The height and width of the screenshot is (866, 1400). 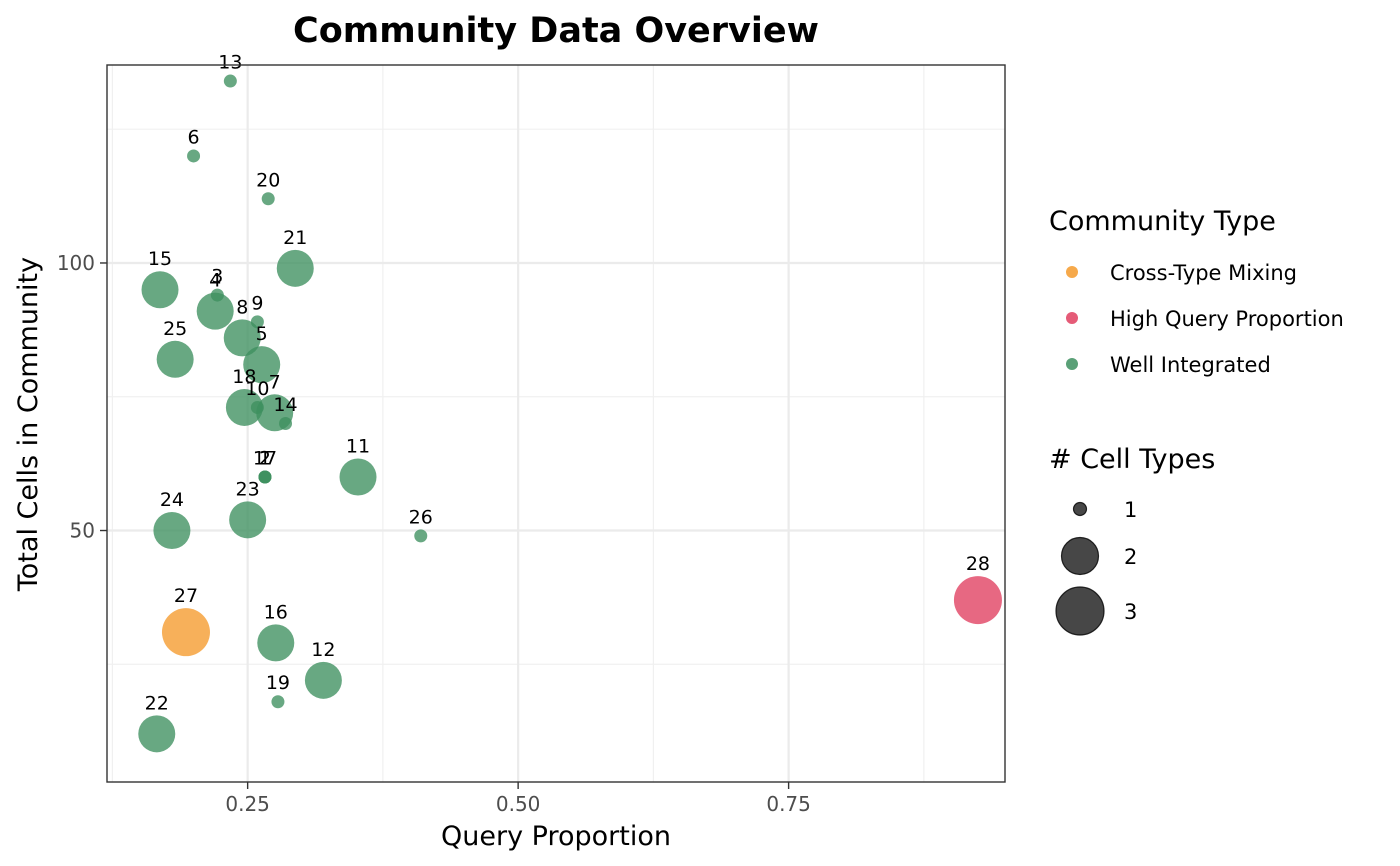 What do you see at coordinates (295, 238) in the screenshot?
I see `point-label-21: 21` at bounding box center [295, 238].